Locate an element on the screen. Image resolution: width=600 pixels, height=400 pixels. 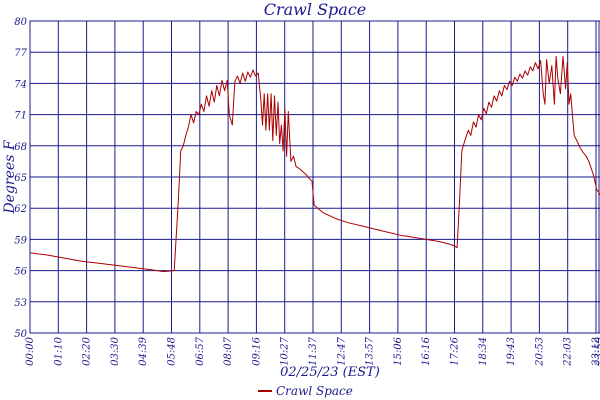
x-tick-label: 04:39 is located at coordinates (143, 350).